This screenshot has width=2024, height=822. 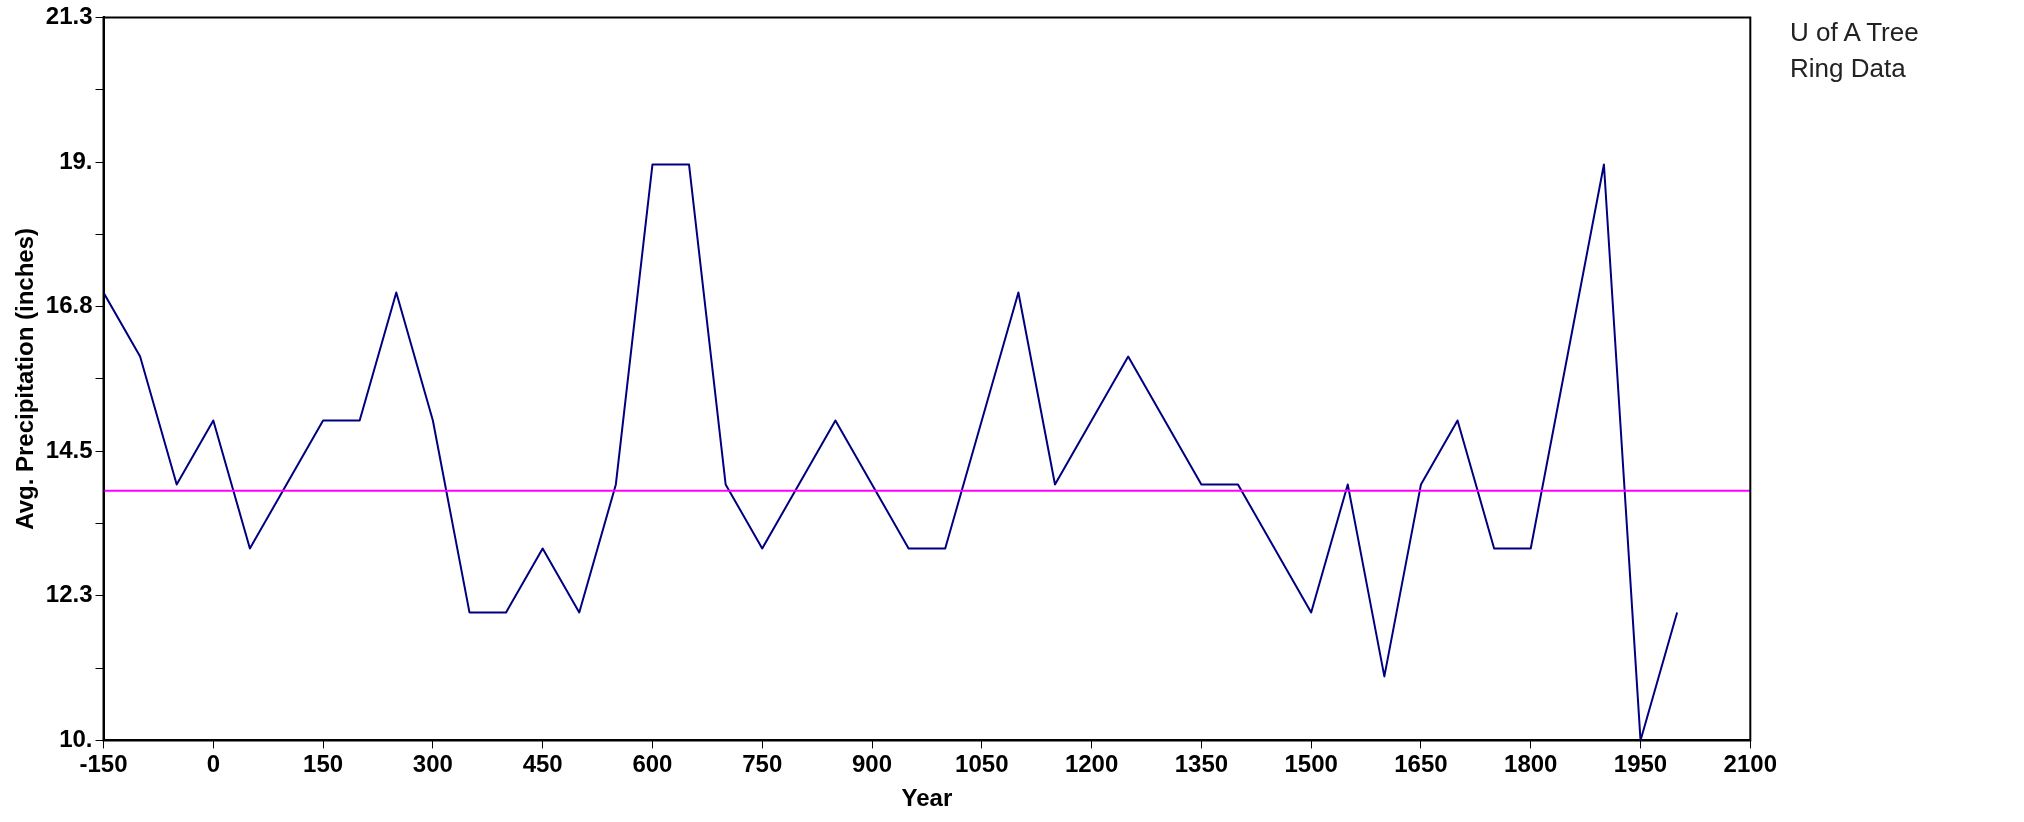 I want to click on y-tick-label: 12.3, so click(x=69, y=594).